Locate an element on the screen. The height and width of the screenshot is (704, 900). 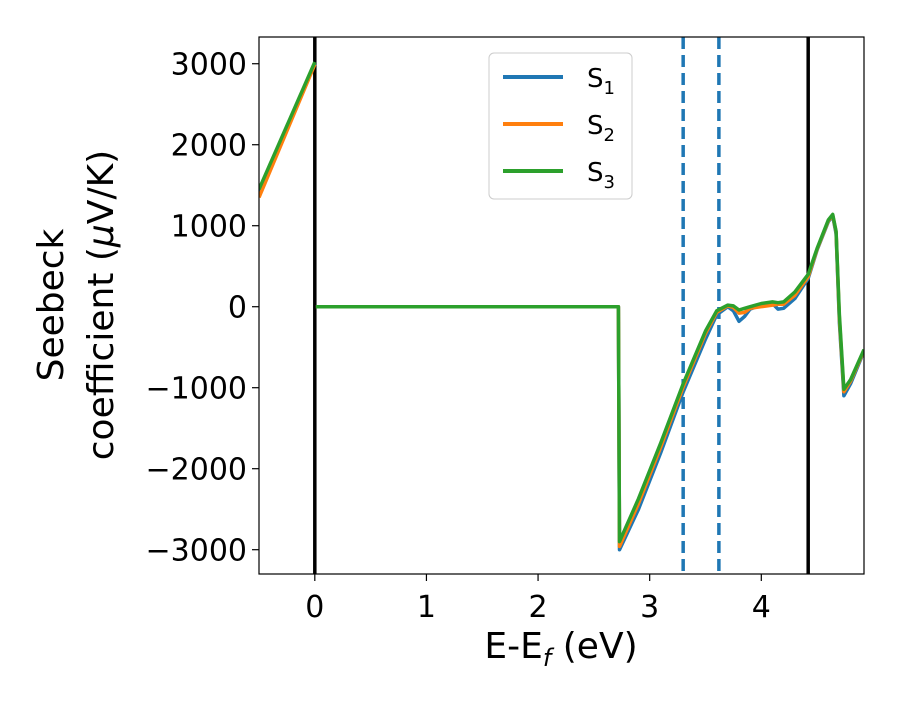
legend: S1 S2 S3 is located at coordinates (560, 126).